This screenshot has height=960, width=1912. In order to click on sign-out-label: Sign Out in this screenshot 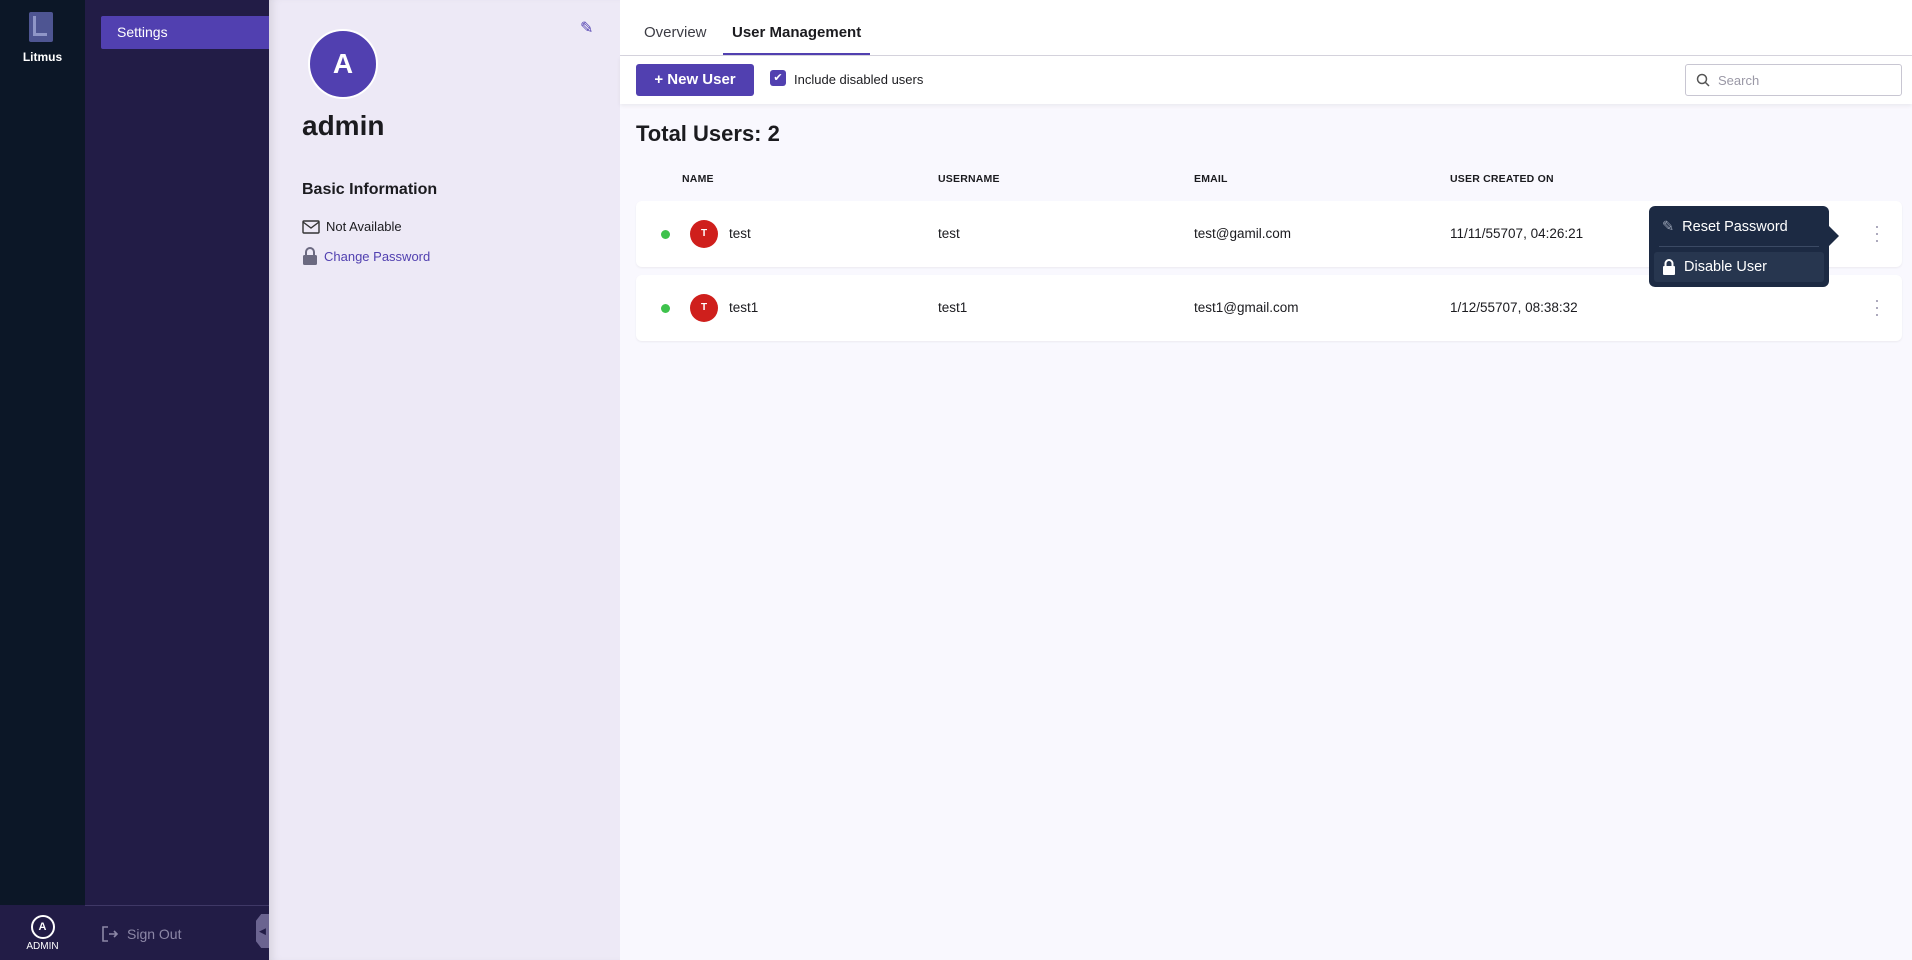, I will do `click(154, 934)`.